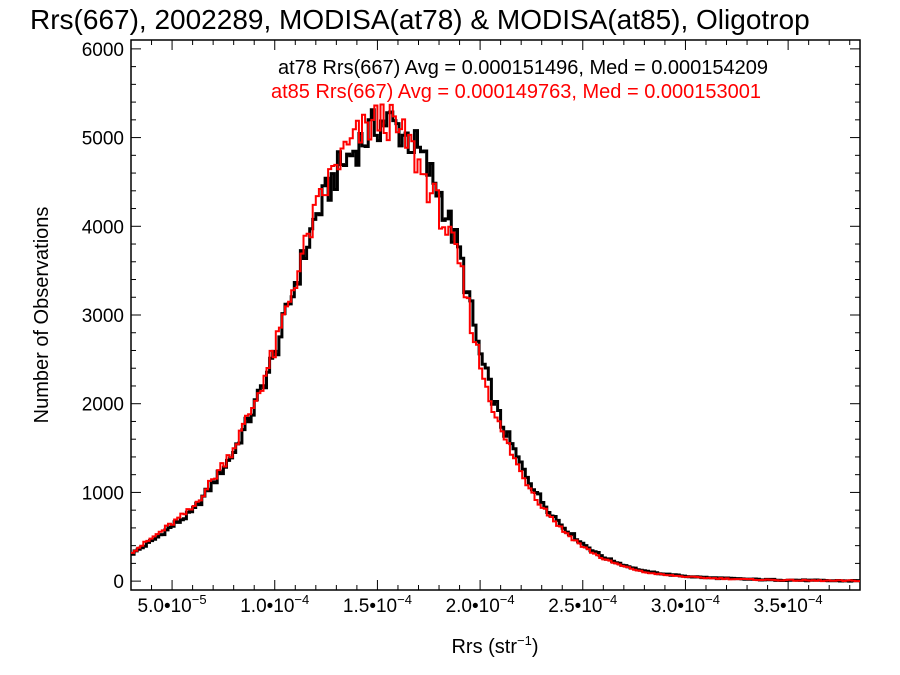  What do you see at coordinates (103, 227) in the screenshot?
I see `y-tick-label: 4000` at bounding box center [103, 227].